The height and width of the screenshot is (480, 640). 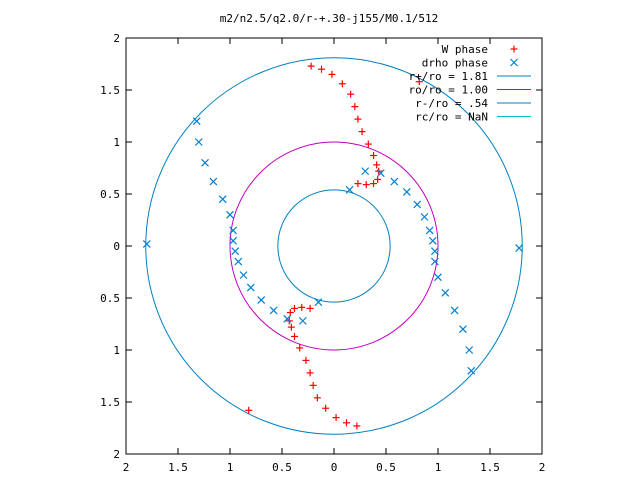 I want to click on chart-title: m2/n2.5/q2.0/r-+.30-j155/M0.1/512, so click(x=329, y=18).